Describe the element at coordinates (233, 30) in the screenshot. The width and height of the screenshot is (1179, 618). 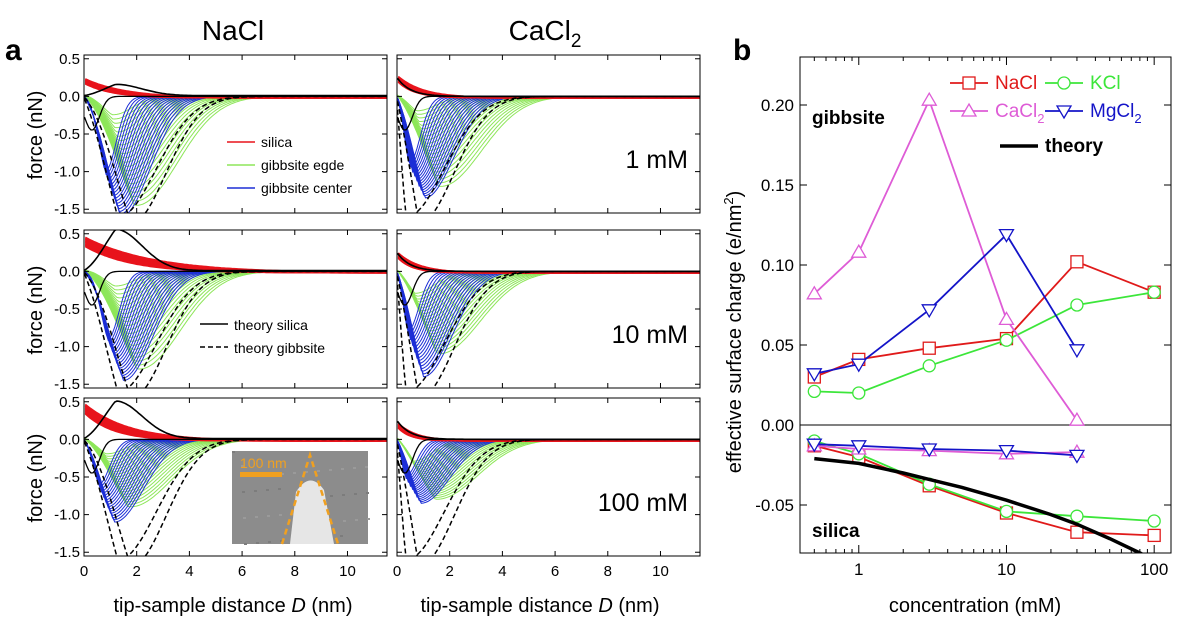
I see `column-title-nacl: NaCl` at that location.